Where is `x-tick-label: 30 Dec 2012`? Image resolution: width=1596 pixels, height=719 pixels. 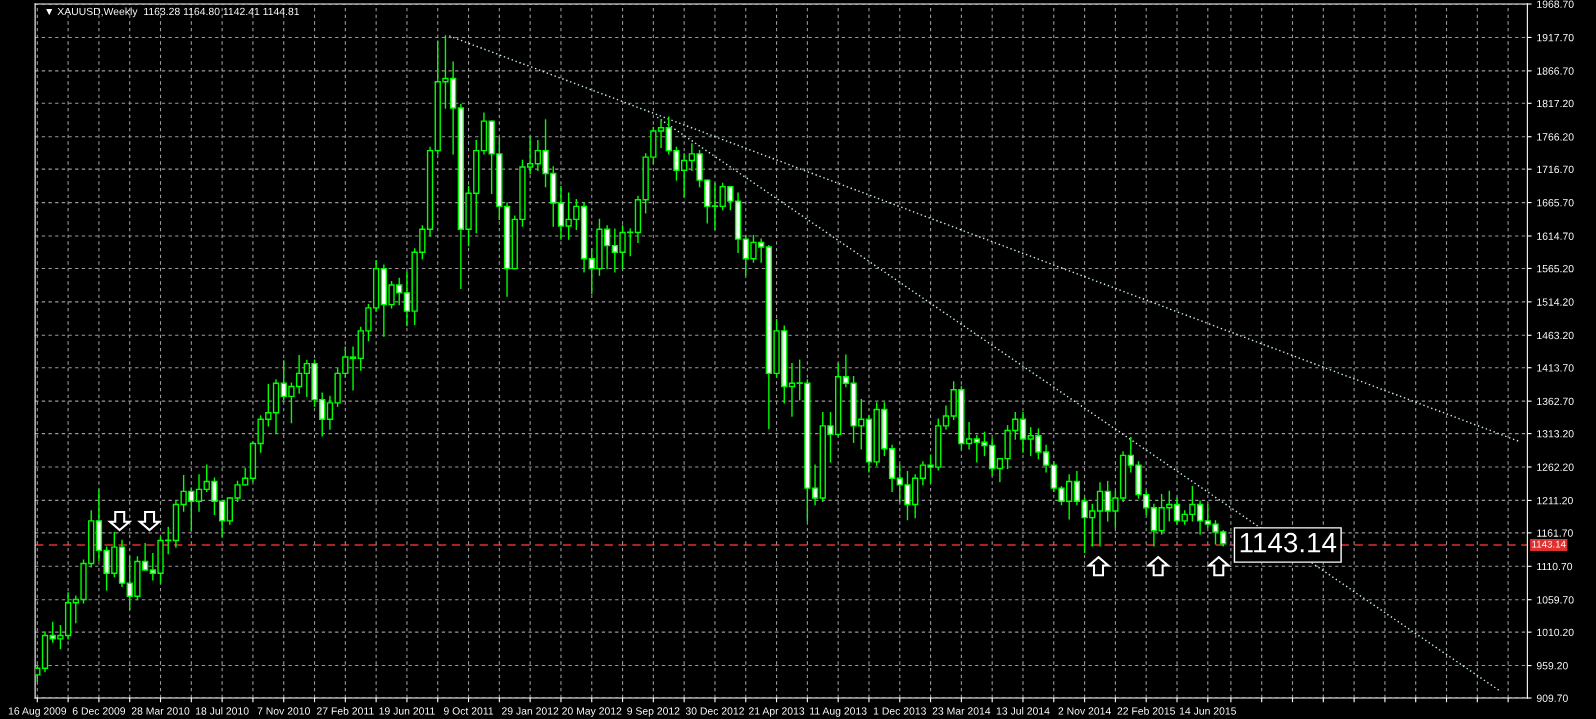
x-tick-label: 30 Dec 2012 is located at coordinates (714, 711).